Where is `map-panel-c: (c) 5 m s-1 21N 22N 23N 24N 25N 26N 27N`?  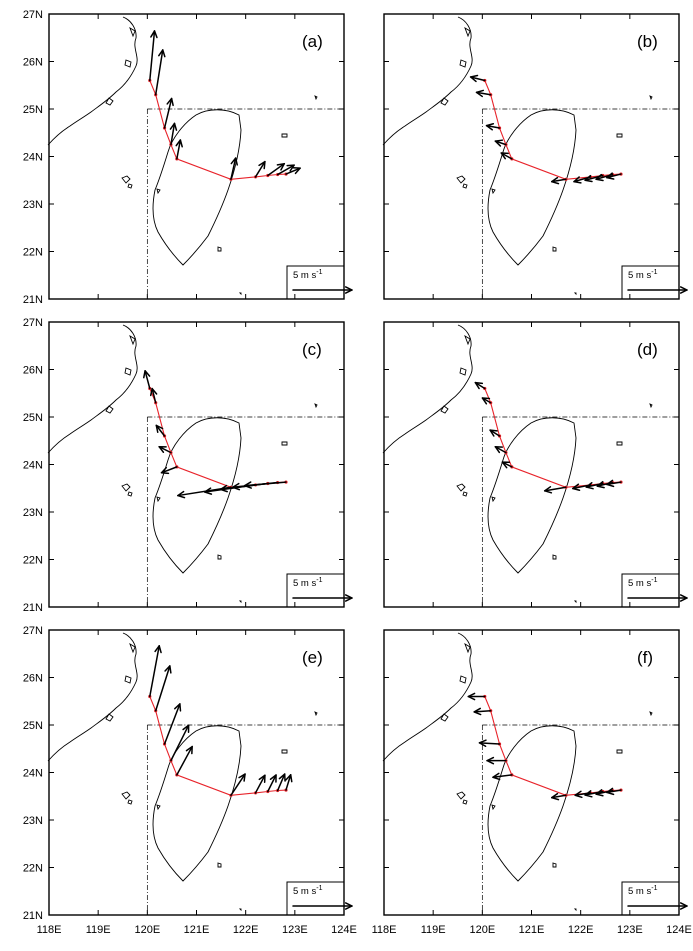
map-panel-c: (c) 5 m s-1 21N 22N 23N 24N 25N 26N 27N is located at coordinates (188, 465).